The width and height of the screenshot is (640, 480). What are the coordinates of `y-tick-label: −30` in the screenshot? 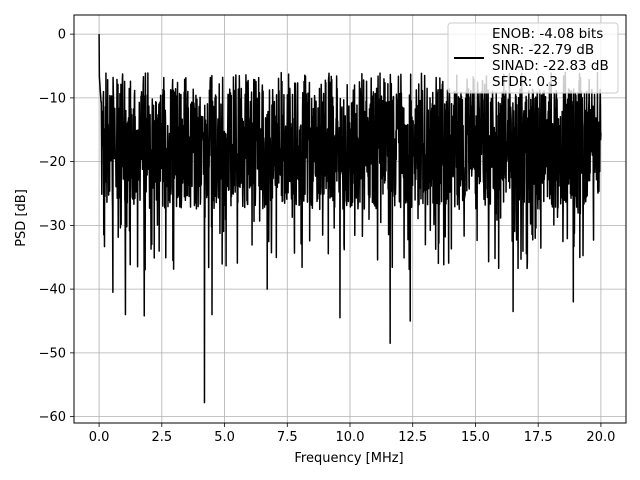 It's located at (52, 226).